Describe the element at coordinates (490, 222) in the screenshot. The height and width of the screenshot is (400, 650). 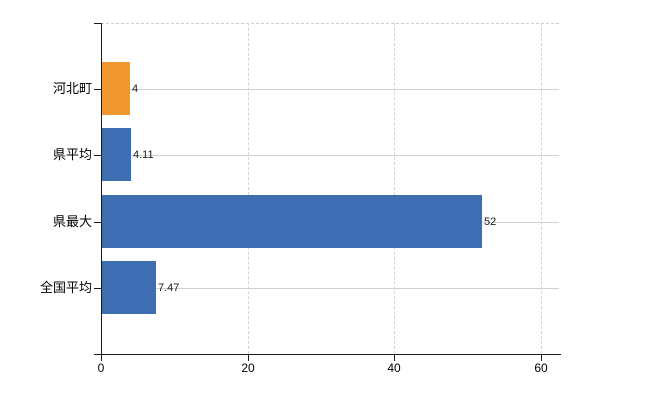
I see `bar-value-label: 52` at that location.